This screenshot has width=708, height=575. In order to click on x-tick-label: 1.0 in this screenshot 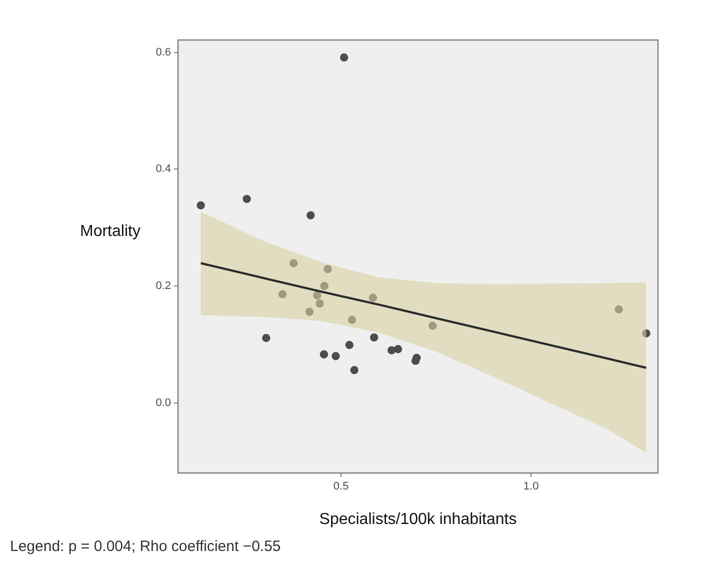, I will do `click(531, 486)`.